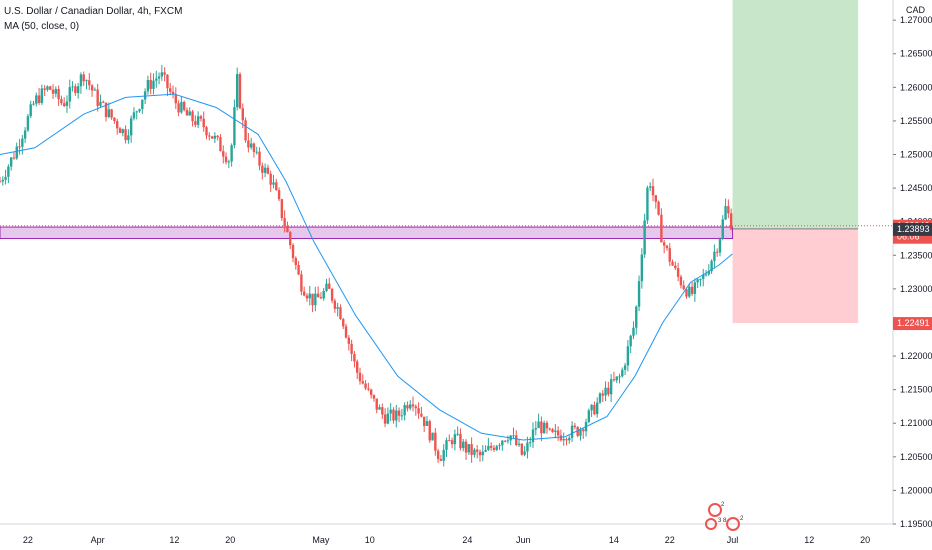  I want to click on time-tick-label: 22, so click(670, 540).